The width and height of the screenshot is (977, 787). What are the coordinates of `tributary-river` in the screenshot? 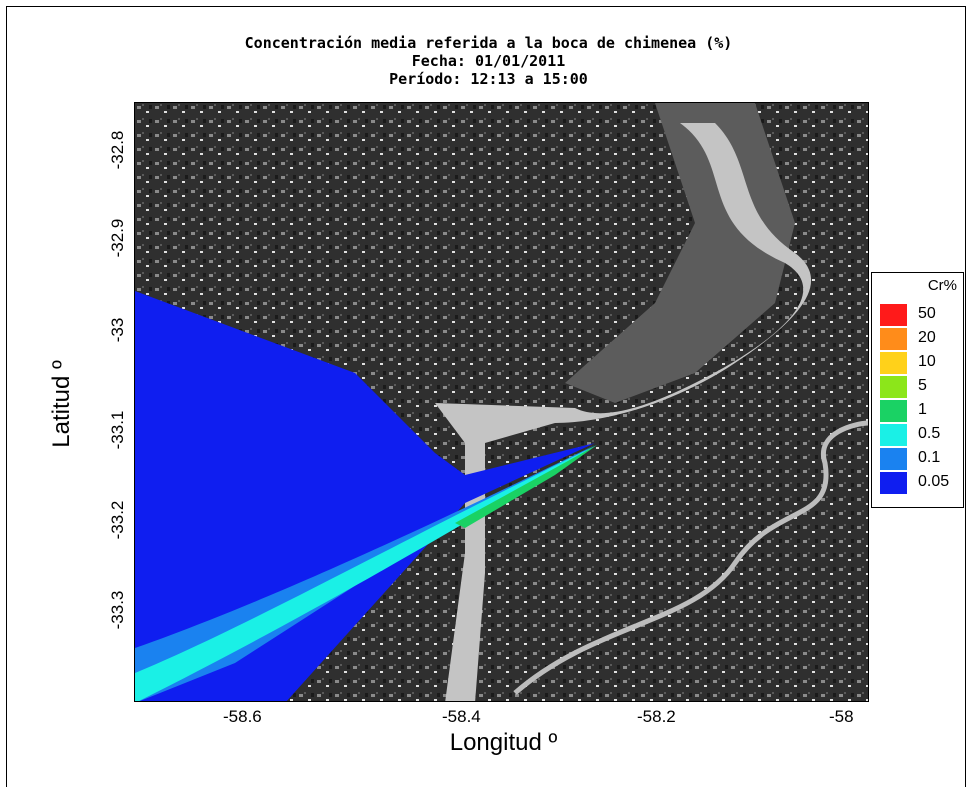 It's located at (690, 557).